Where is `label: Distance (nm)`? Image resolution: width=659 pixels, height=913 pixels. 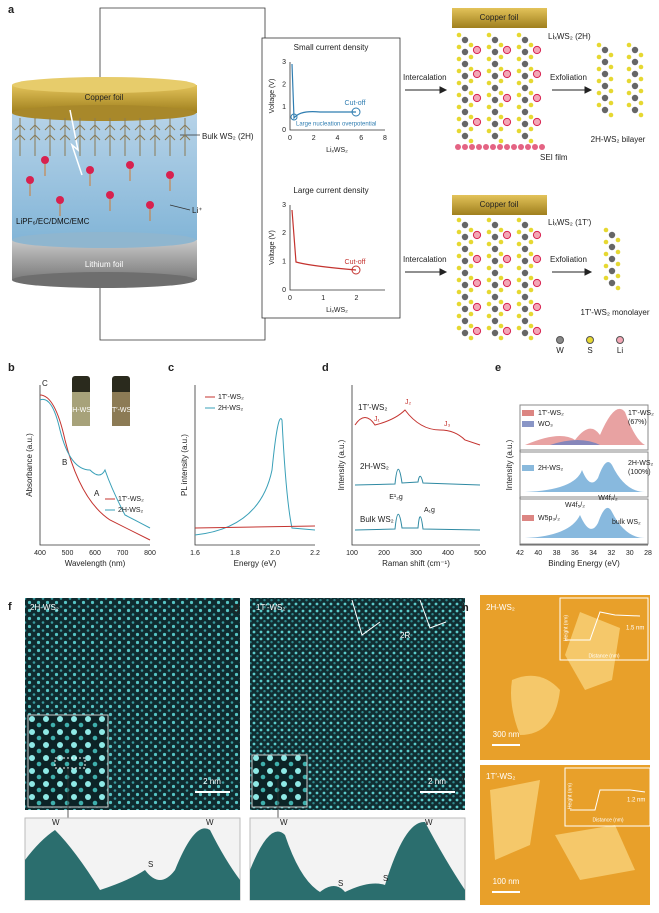
label: Distance (nm) is located at coordinates (607, 820).